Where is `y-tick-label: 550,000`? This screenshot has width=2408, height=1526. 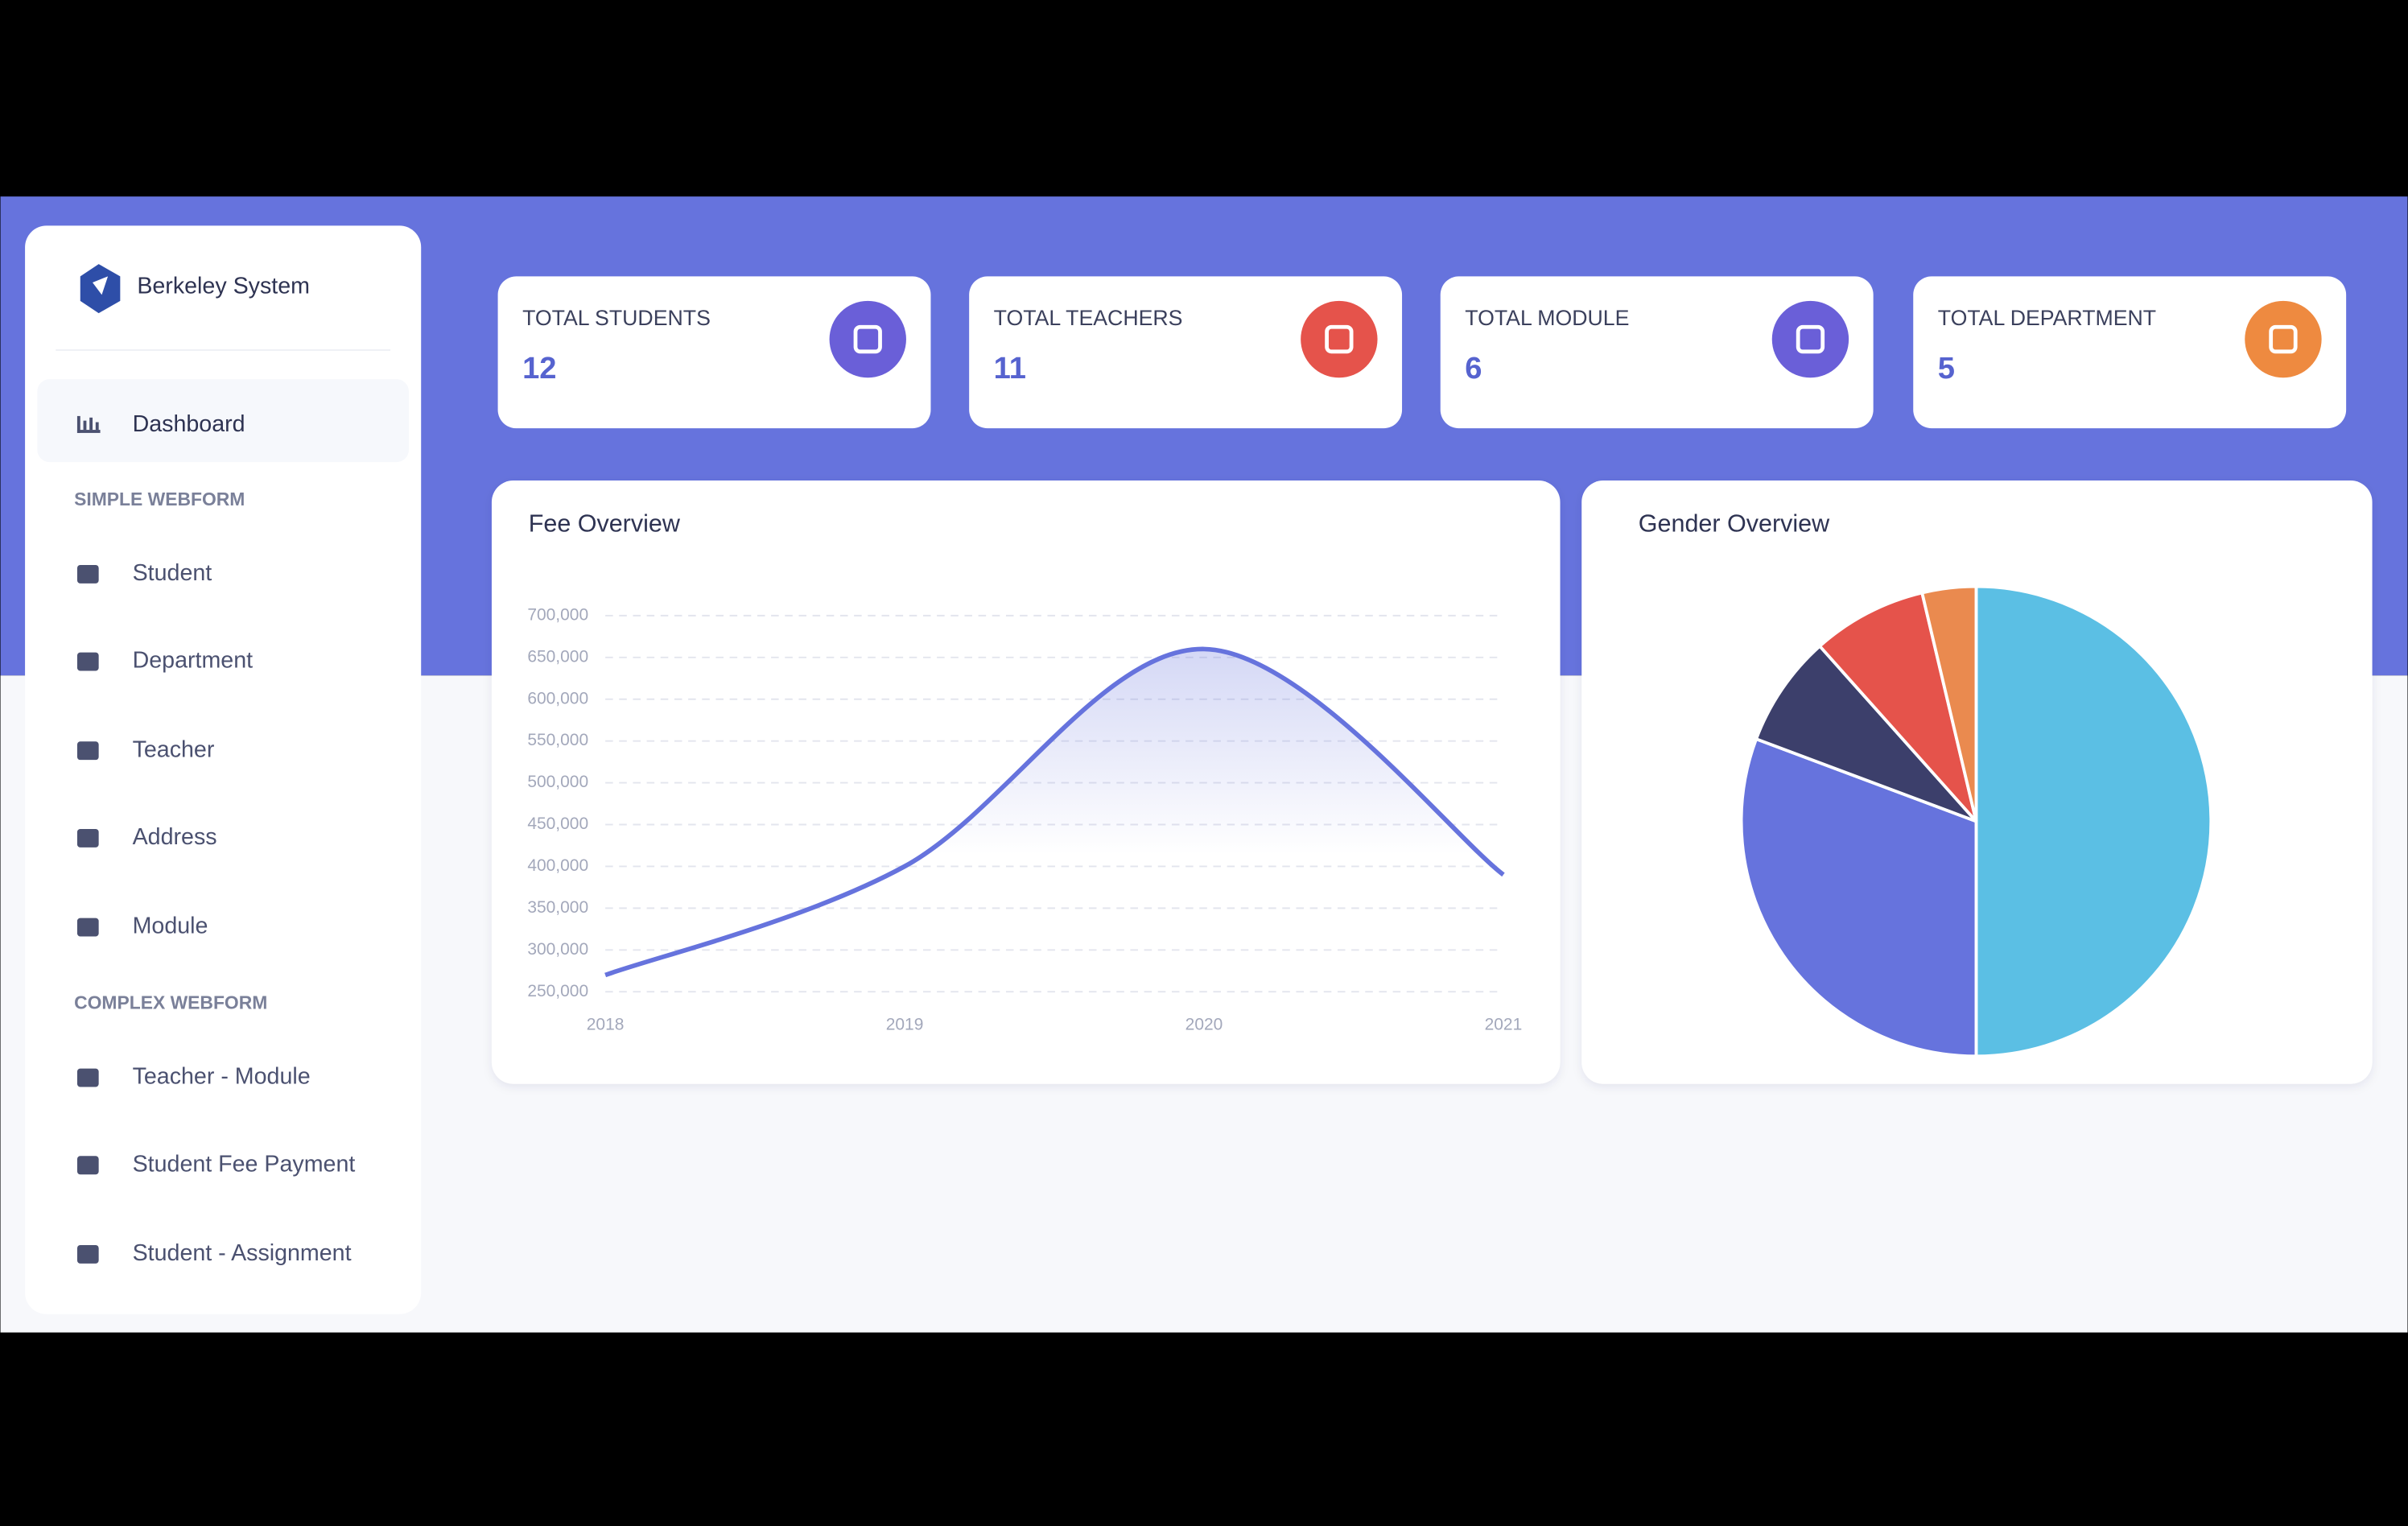 y-tick-label: 550,000 is located at coordinates (557, 740).